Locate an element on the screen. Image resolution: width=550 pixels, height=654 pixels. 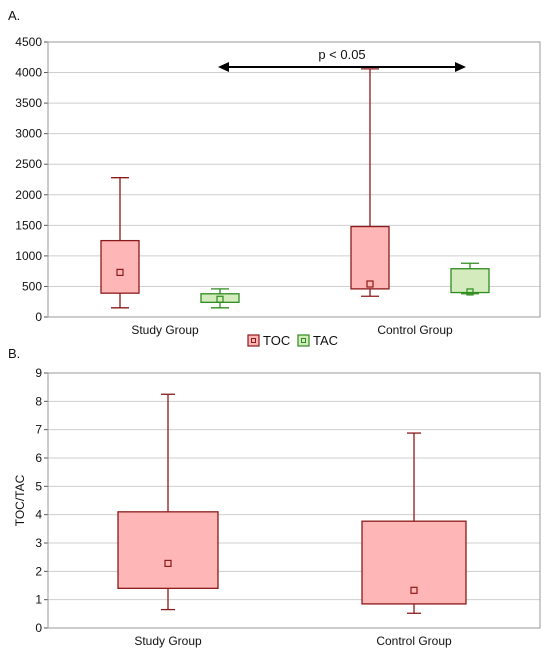
legend-label: TAC is located at coordinates (325, 340).